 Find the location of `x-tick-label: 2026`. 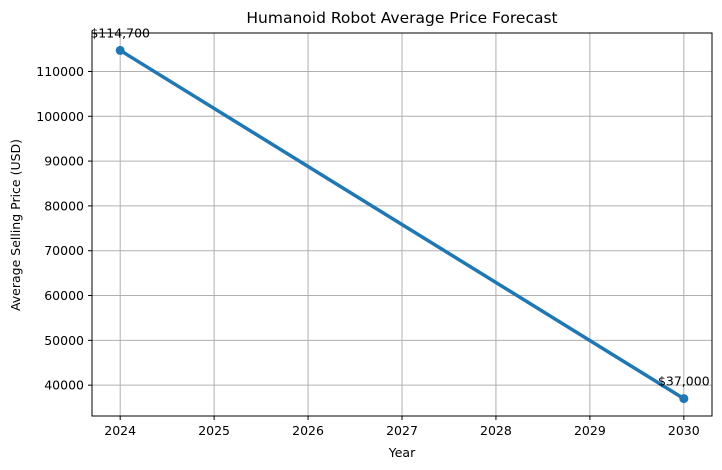

x-tick-label: 2026 is located at coordinates (308, 430).